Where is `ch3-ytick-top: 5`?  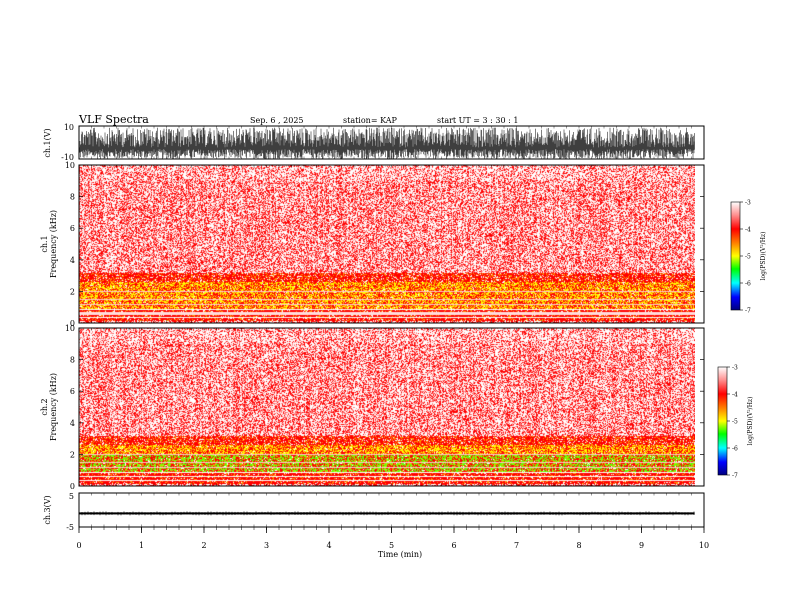
ch3-ytick-top: 5 is located at coordinates (71, 496).